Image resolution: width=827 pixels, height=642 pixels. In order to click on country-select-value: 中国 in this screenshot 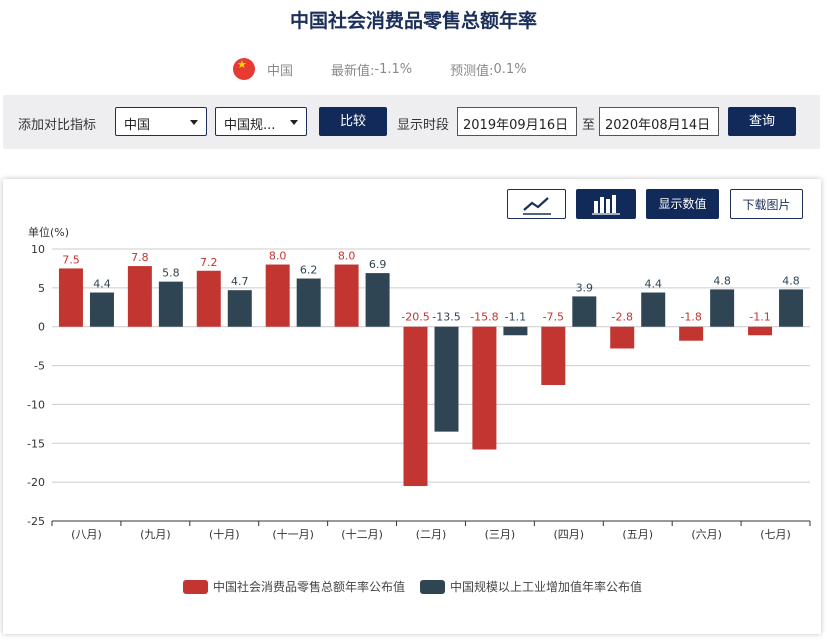, I will do `click(137, 125)`.